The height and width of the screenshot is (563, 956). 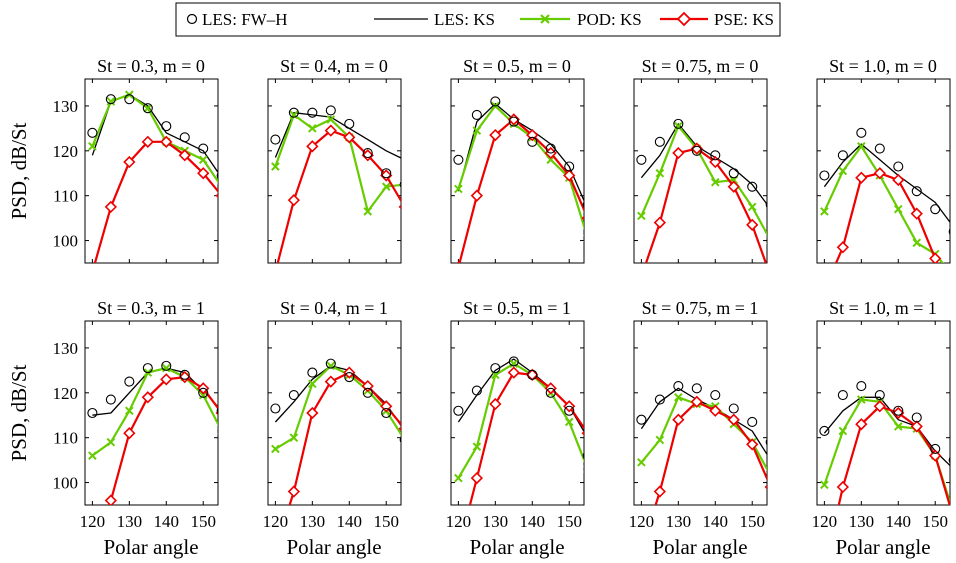 What do you see at coordinates (700, 66) in the screenshot?
I see `panel-title: St = 0.75, m = 0` at bounding box center [700, 66].